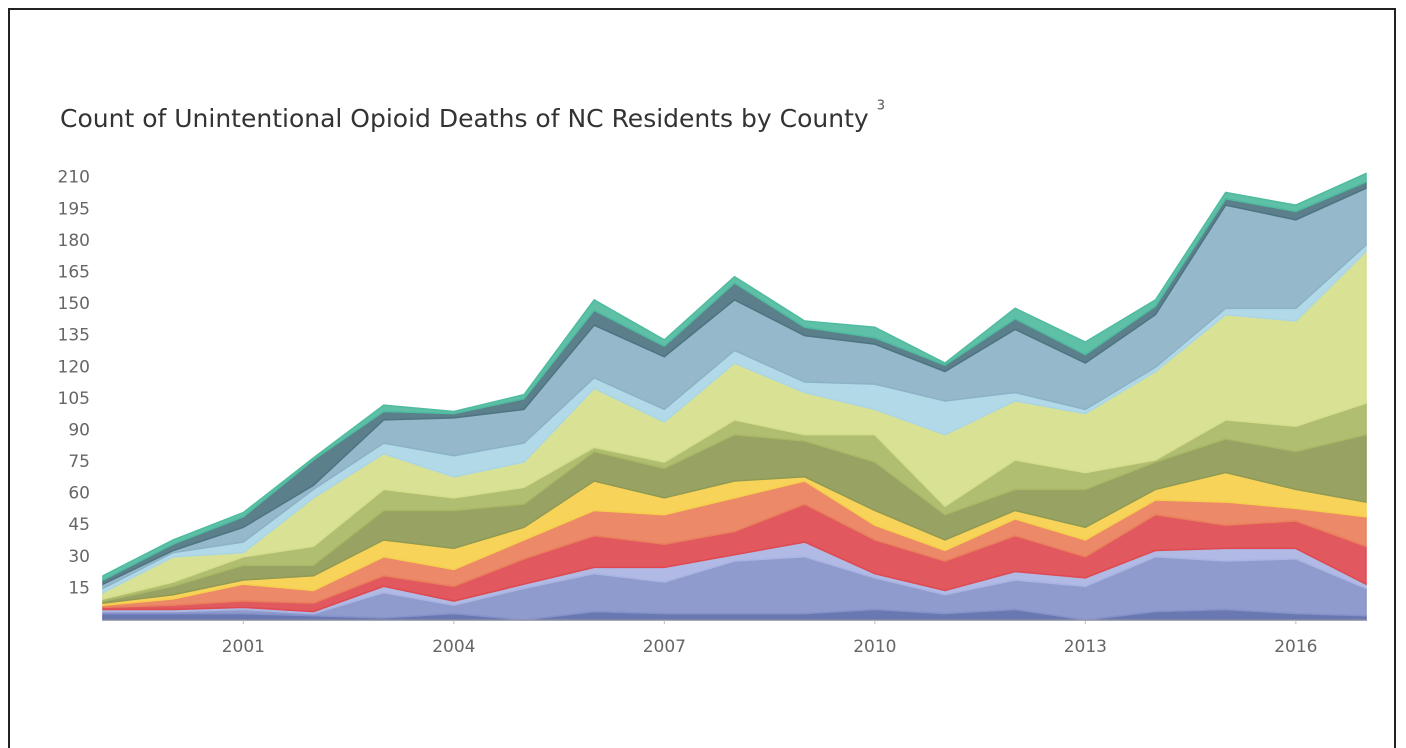  What do you see at coordinates (1295, 647) in the screenshot?
I see `x-tick-label: 2016` at bounding box center [1295, 647].